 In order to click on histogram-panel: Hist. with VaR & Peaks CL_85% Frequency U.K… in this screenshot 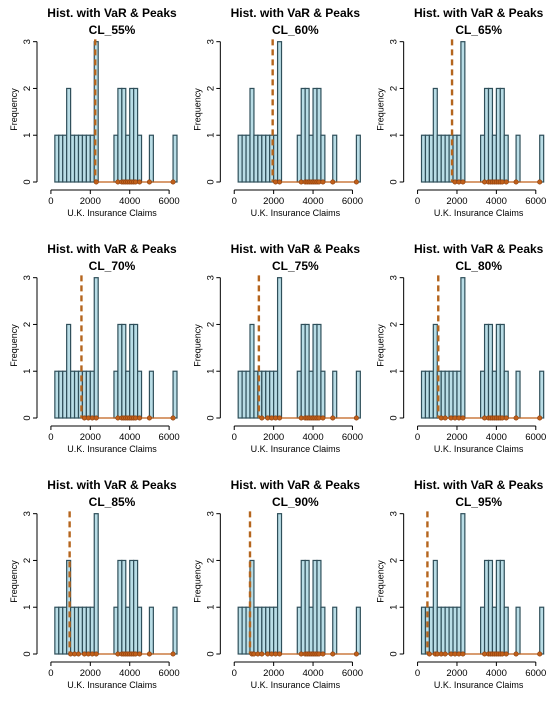, I will do `click(94, 584)`.